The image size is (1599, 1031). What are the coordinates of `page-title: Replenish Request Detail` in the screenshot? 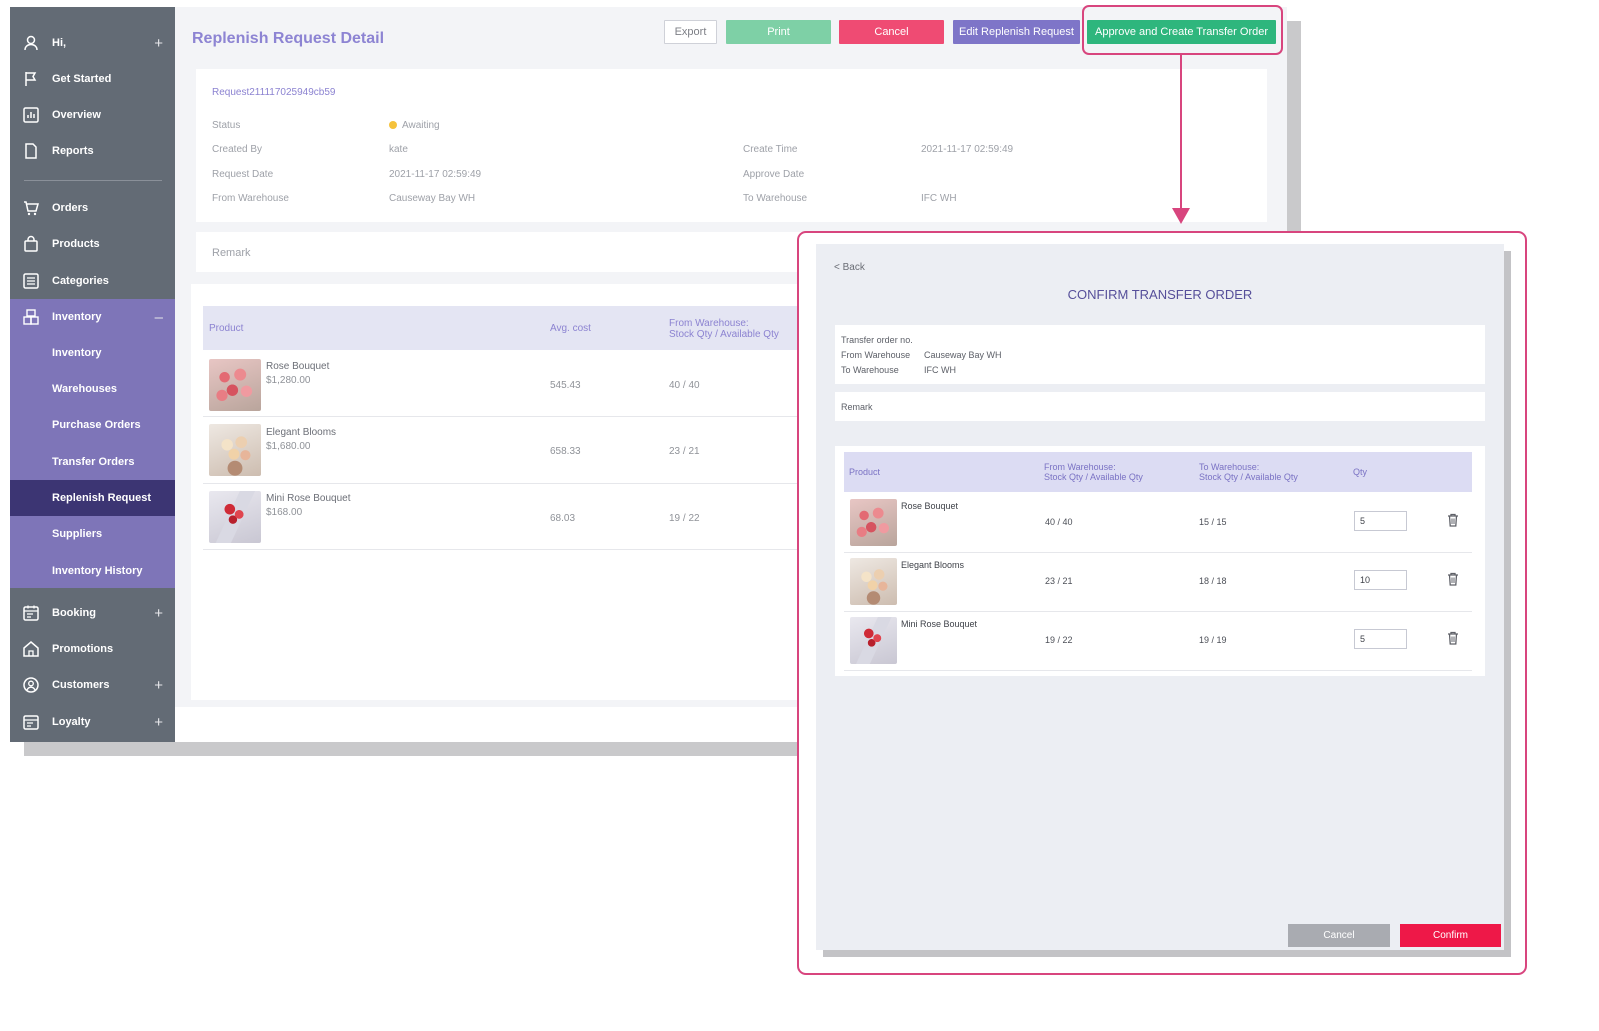 It's located at (288, 38).